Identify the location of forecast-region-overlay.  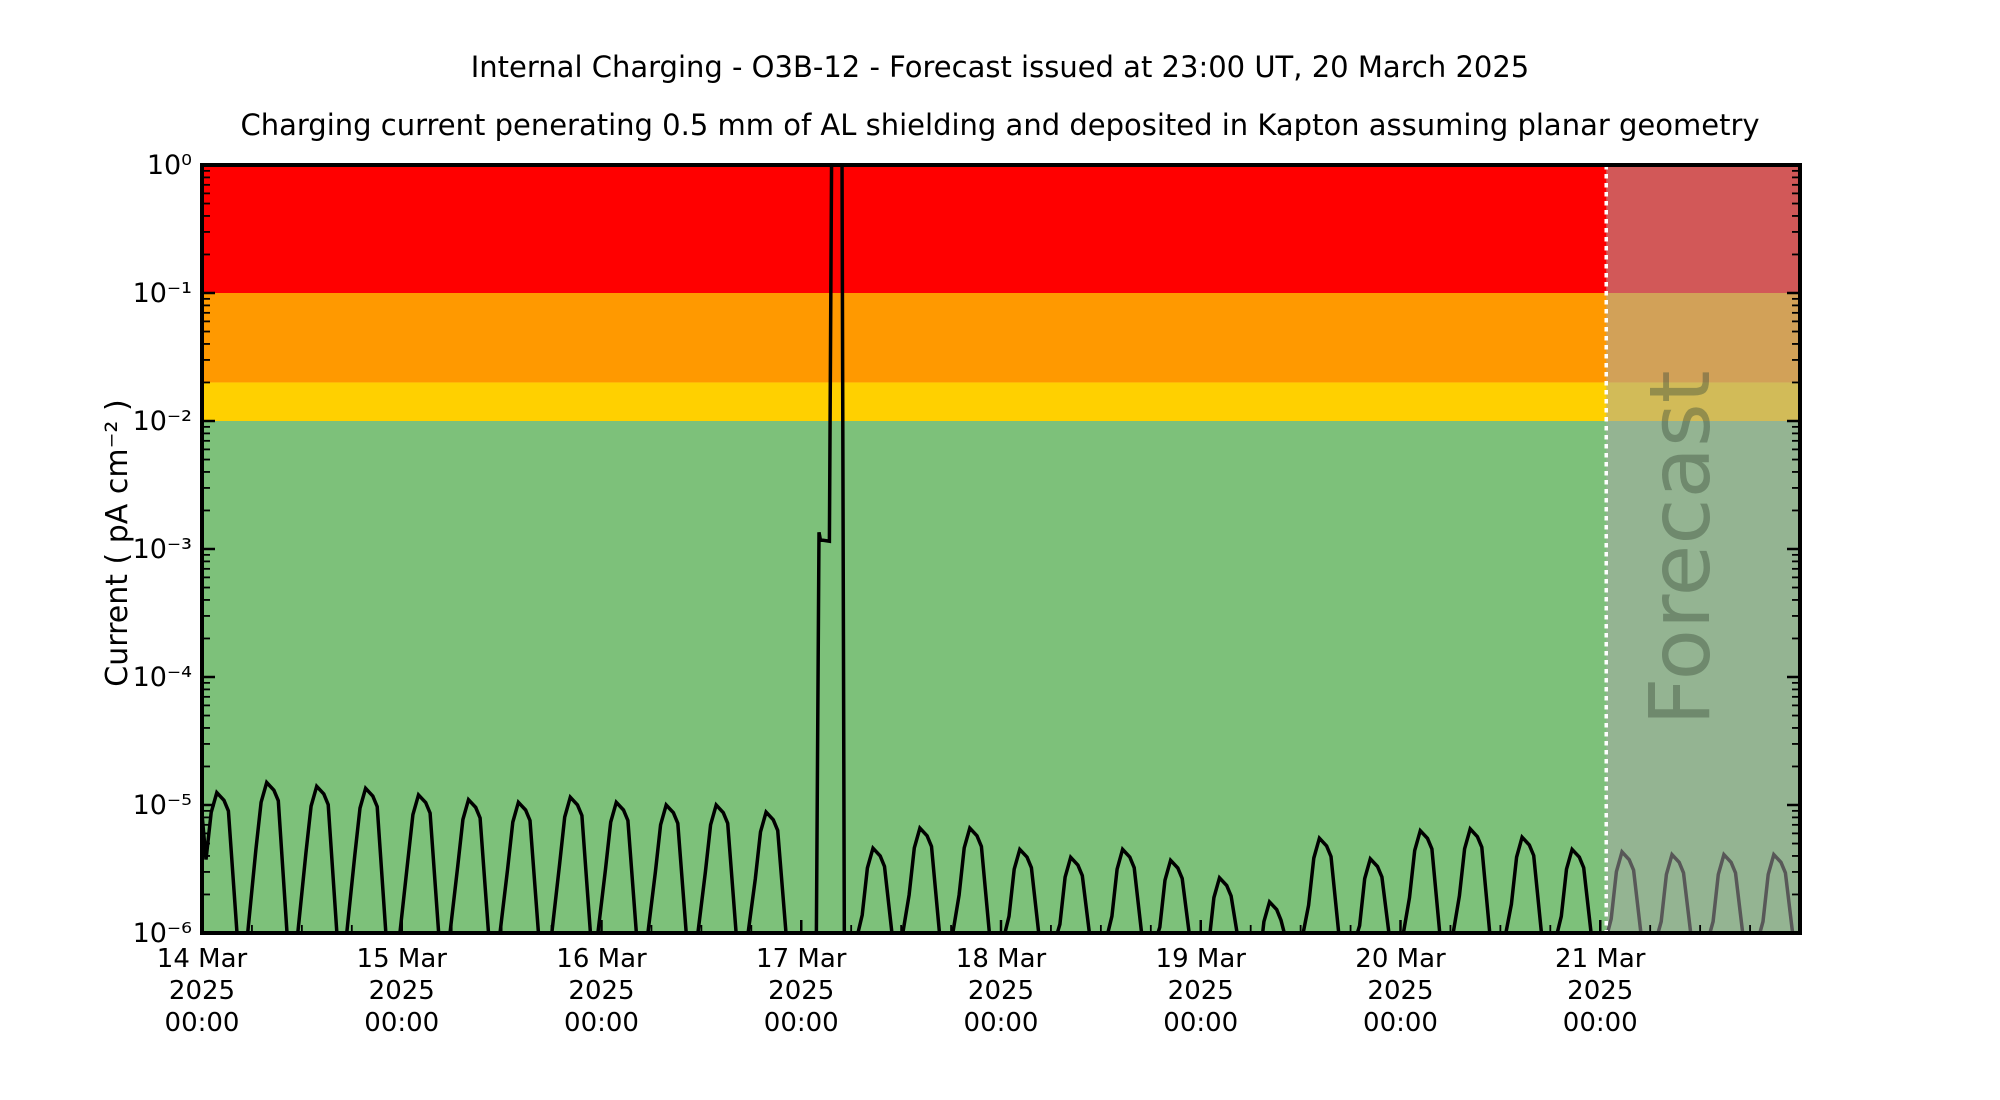
(1703, 549).